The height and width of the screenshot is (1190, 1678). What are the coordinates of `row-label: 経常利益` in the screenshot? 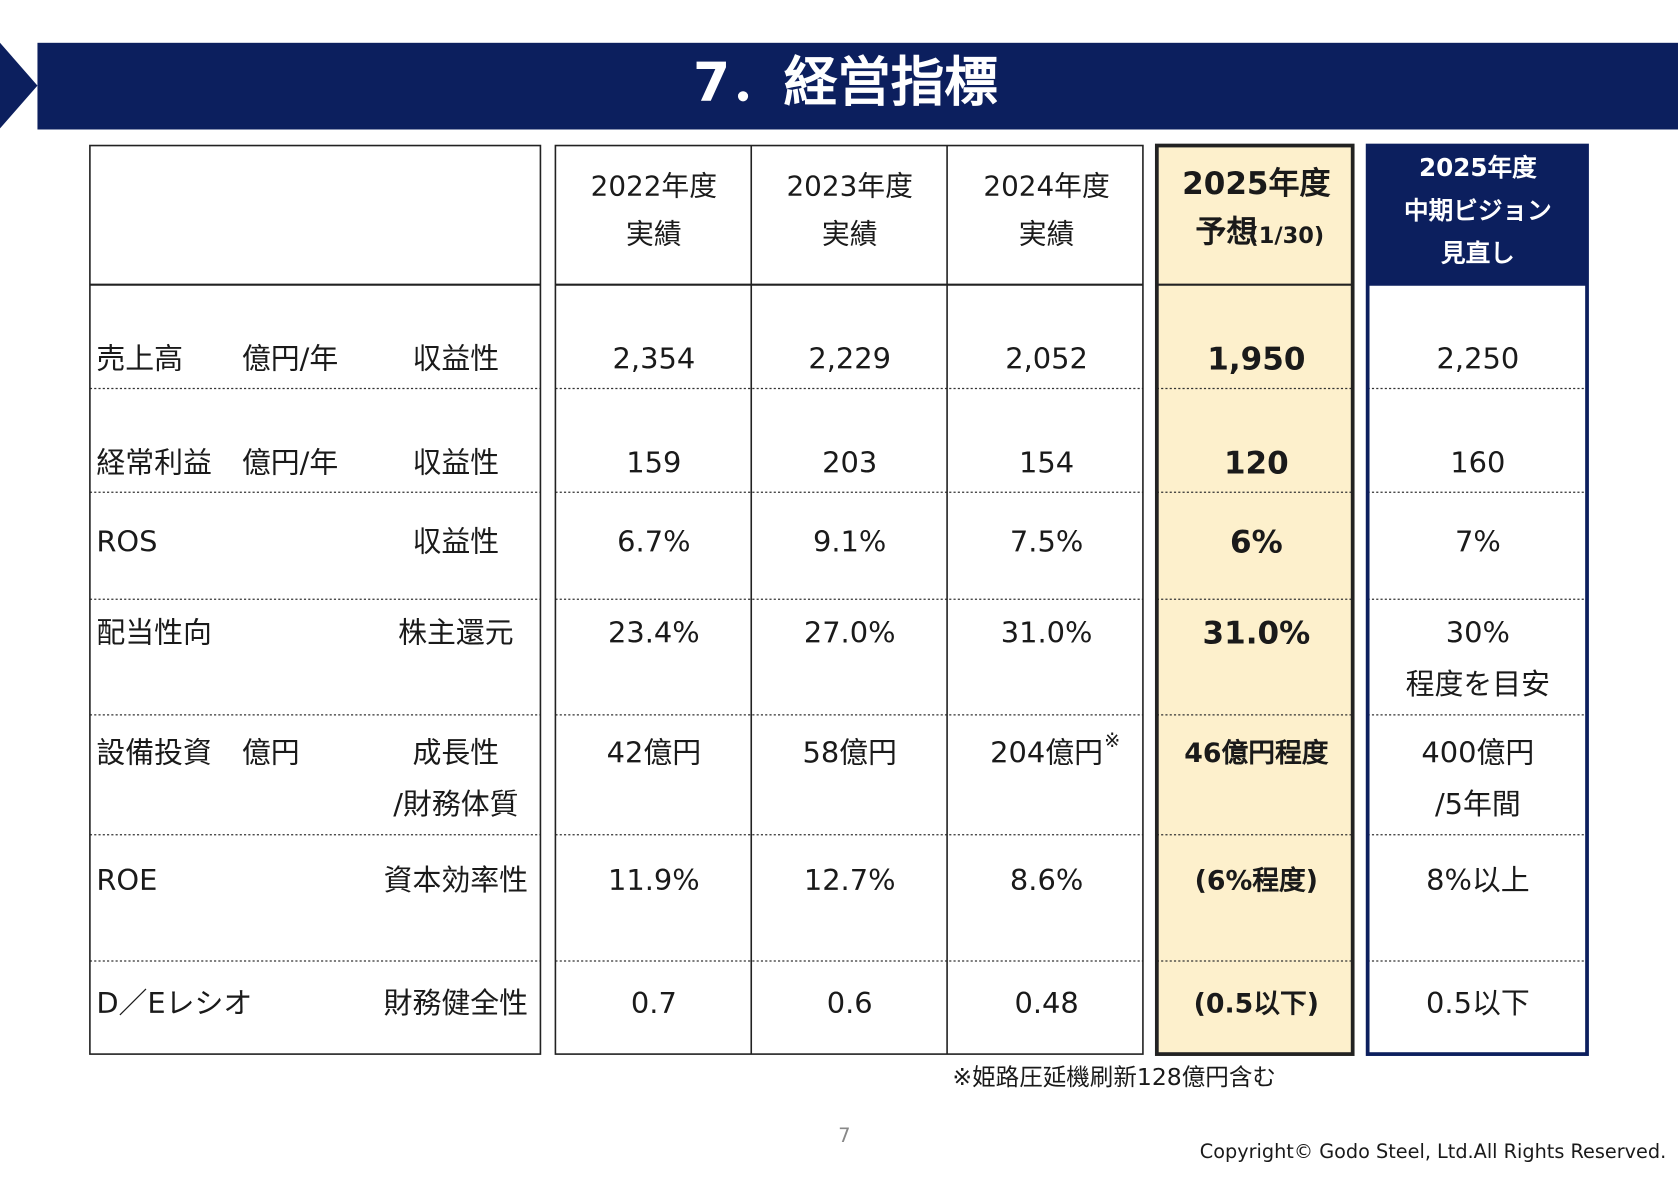 It's located at (154, 462).